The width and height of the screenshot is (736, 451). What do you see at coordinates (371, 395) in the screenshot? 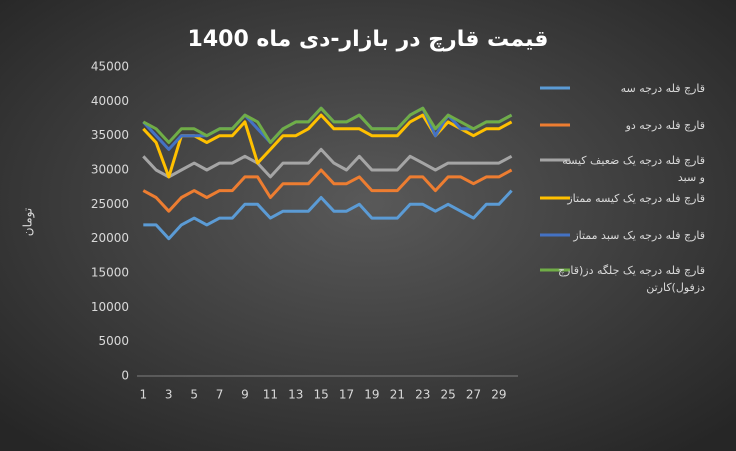
I see `x-tick-label: 19` at bounding box center [371, 395].